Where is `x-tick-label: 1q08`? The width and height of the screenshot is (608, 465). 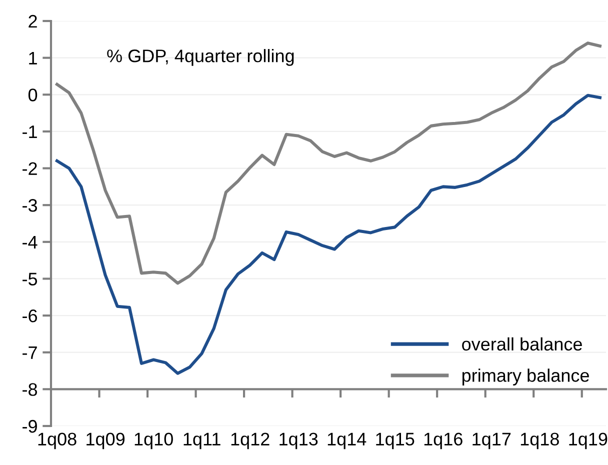
x-tick-label: 1q08 is located at coordinates (57, 441).